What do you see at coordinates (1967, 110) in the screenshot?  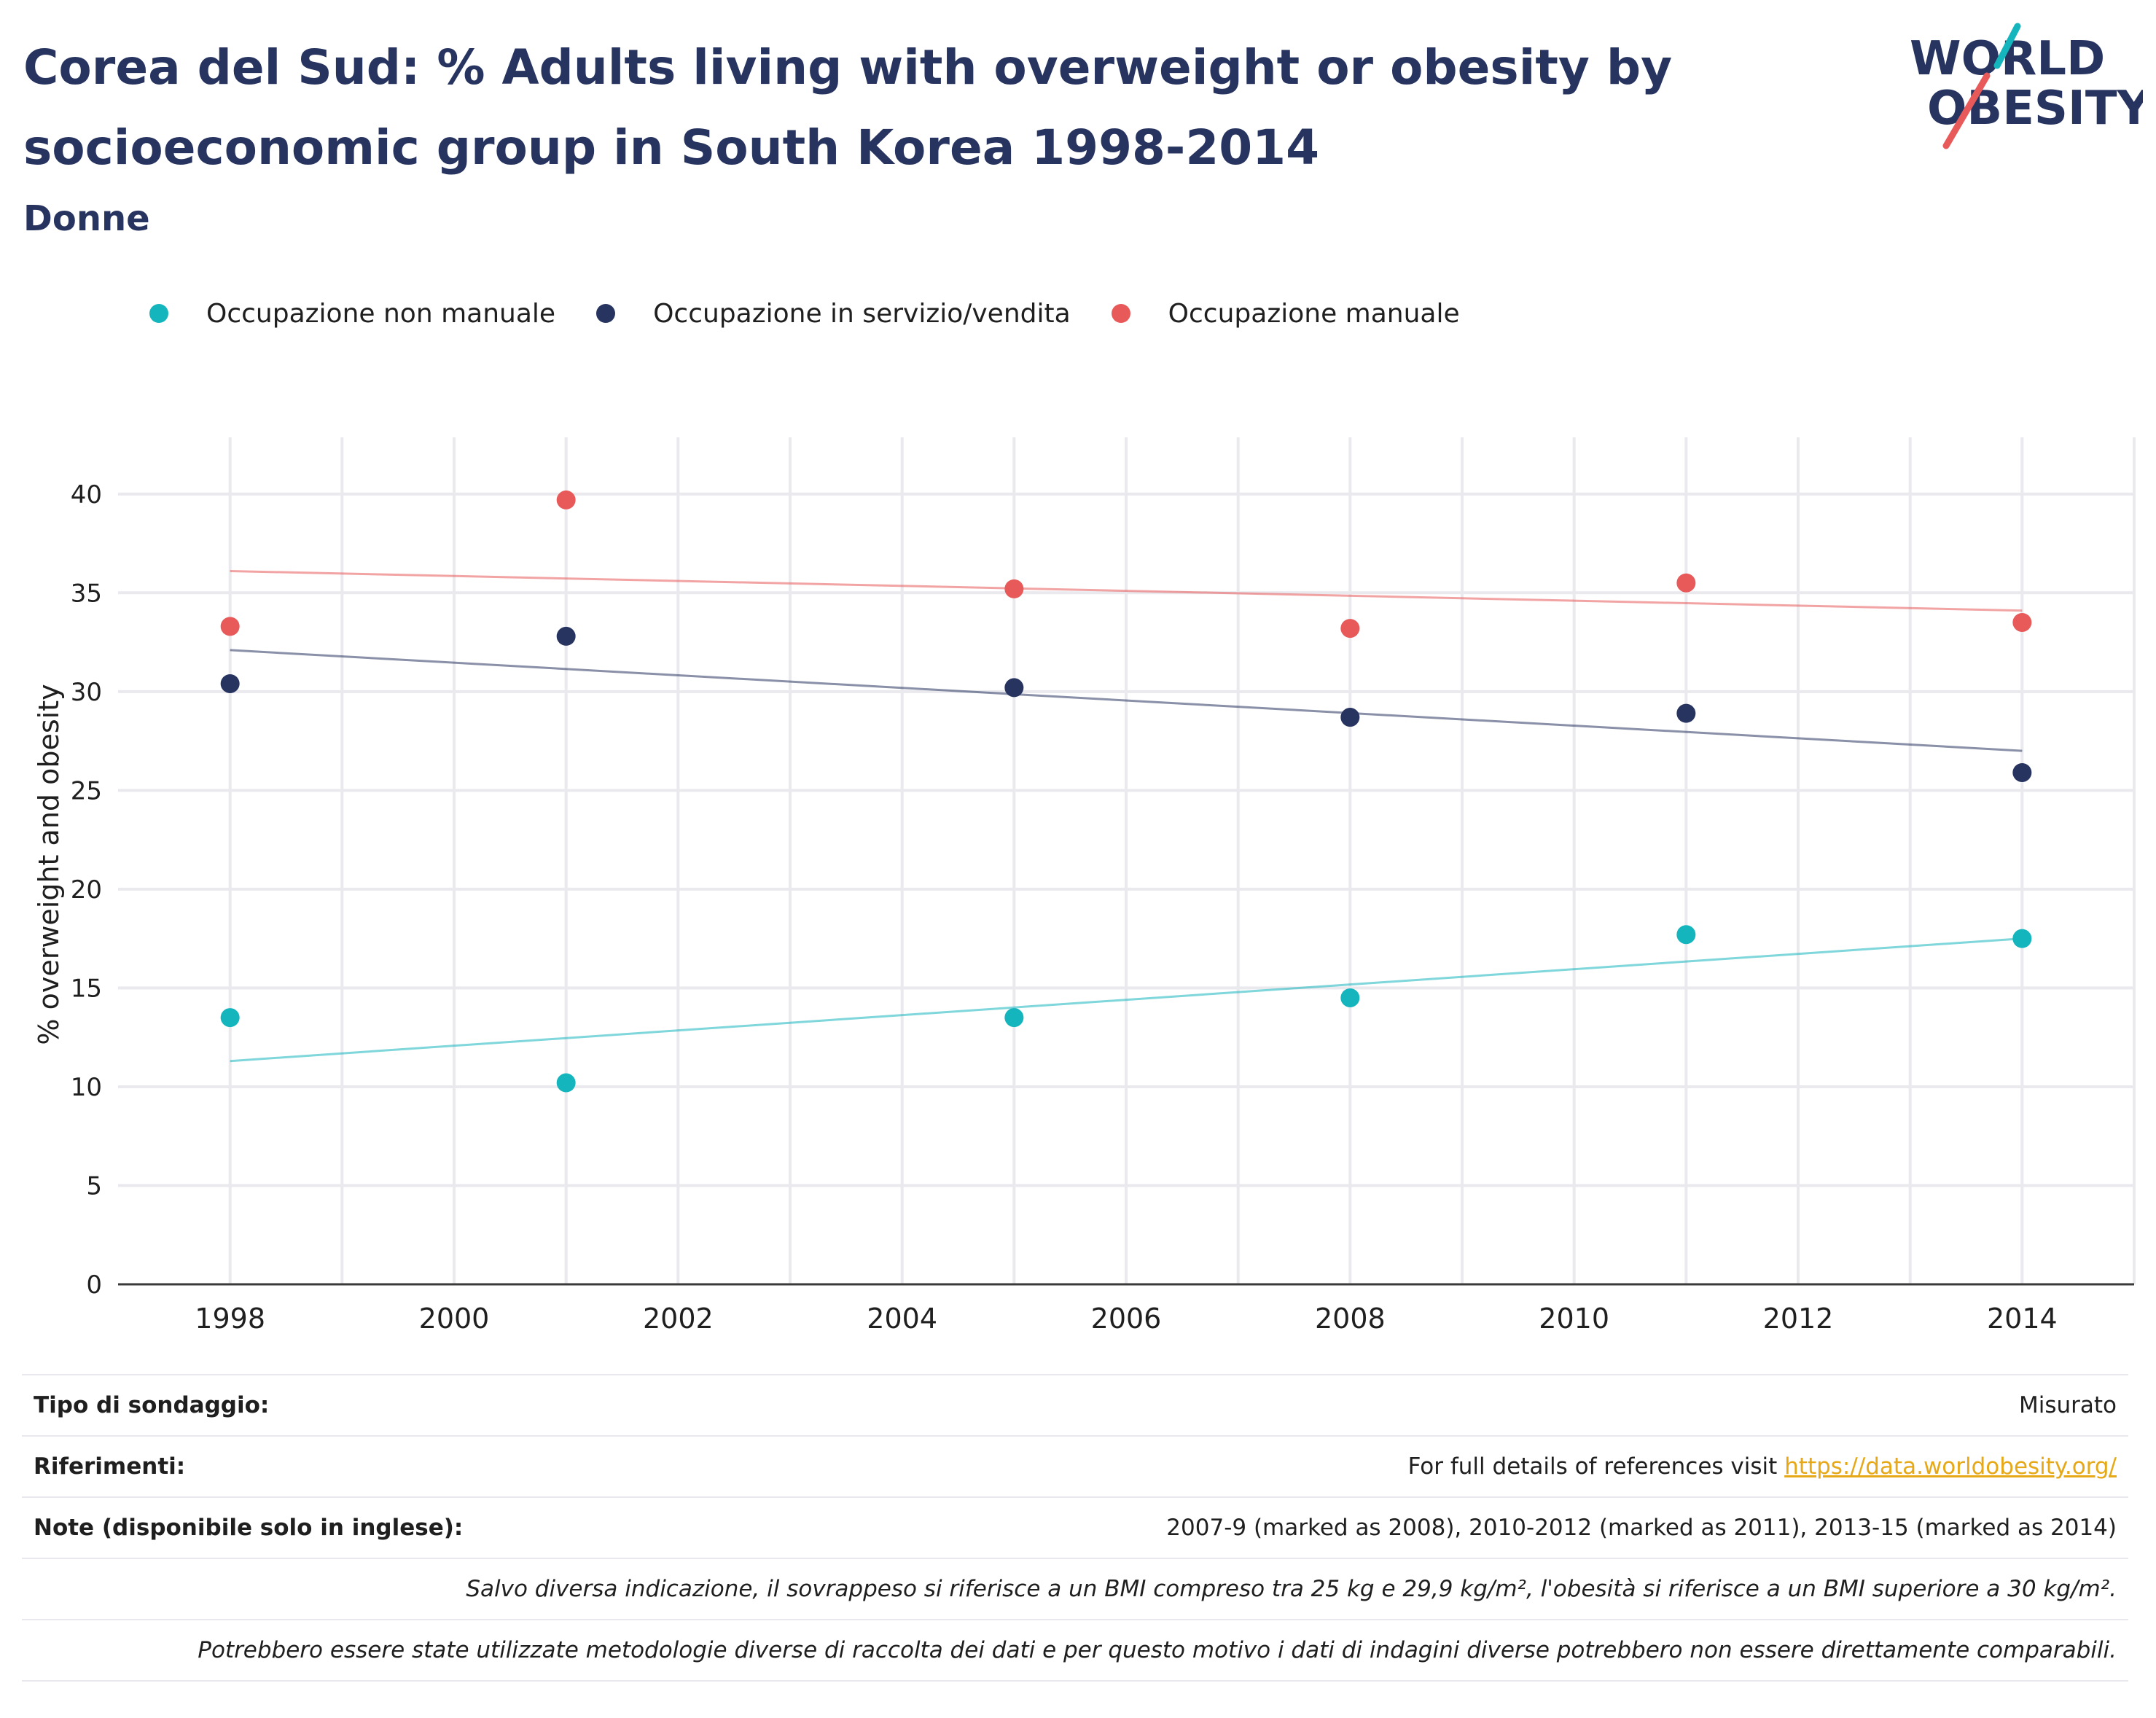 I see `logo-slash-red` at bounding box center [1967, 110].